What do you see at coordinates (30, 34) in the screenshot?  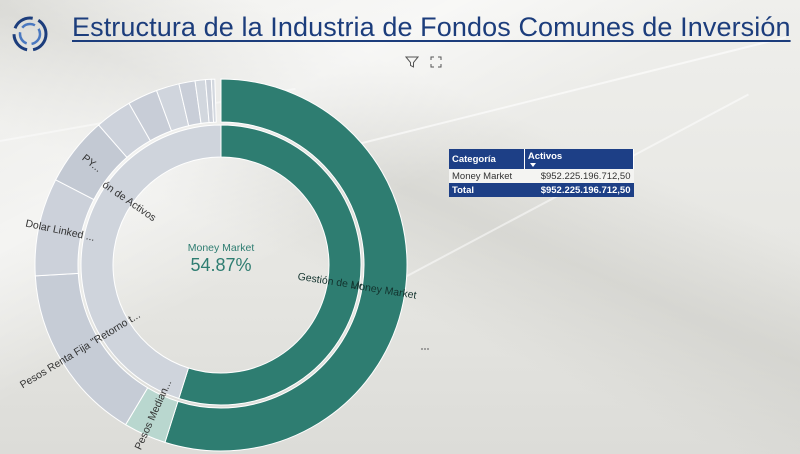 I see `swirl-logo-icon` at bounding box center [30, 34].